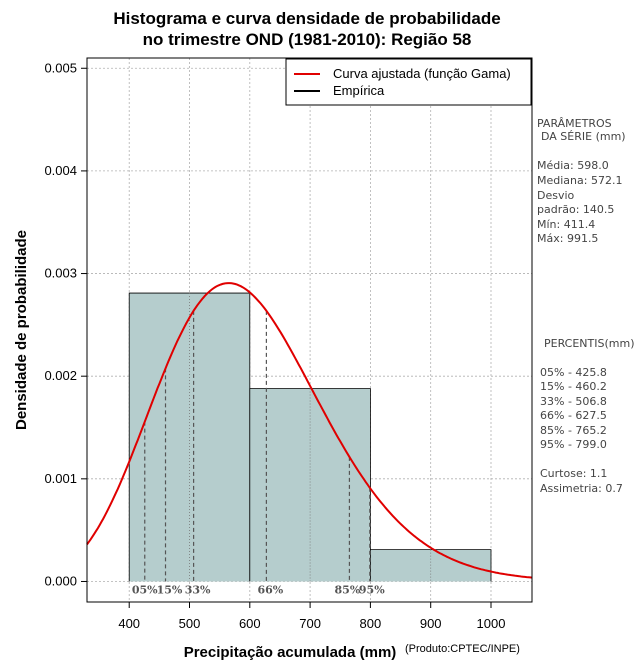 This screenshot has height=660, width=640. I want to click on percentile-label-85%: 85%, so click(348, 589).